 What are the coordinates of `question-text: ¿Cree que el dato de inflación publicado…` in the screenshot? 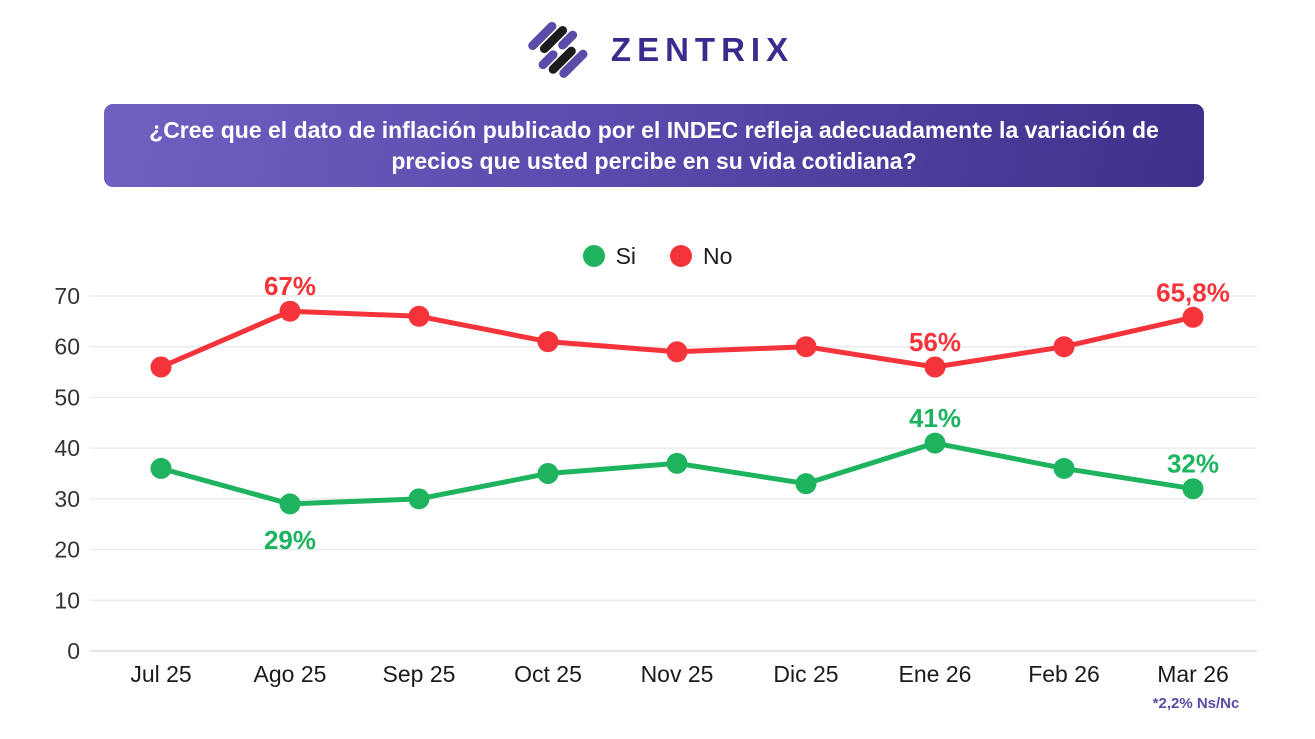 It's located at (654, 145).